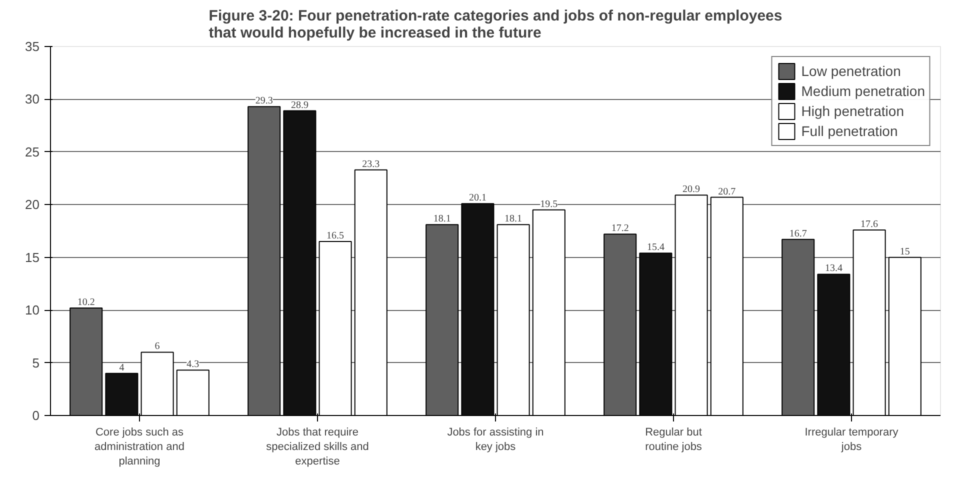 This screenshot has height=477, width=976. What do you see at coordinates (193, 364) in the screenshot?
I see `data-label: 4.3` at bounding box center [193, 364].